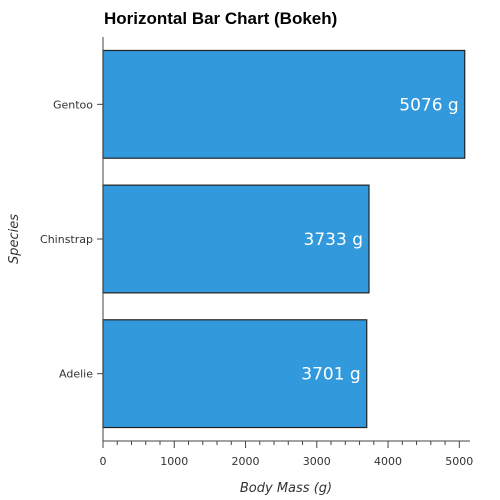 This screenshot has height=500, width=500. I want to click on x-tick-label-0: 0, so click(103, 461).